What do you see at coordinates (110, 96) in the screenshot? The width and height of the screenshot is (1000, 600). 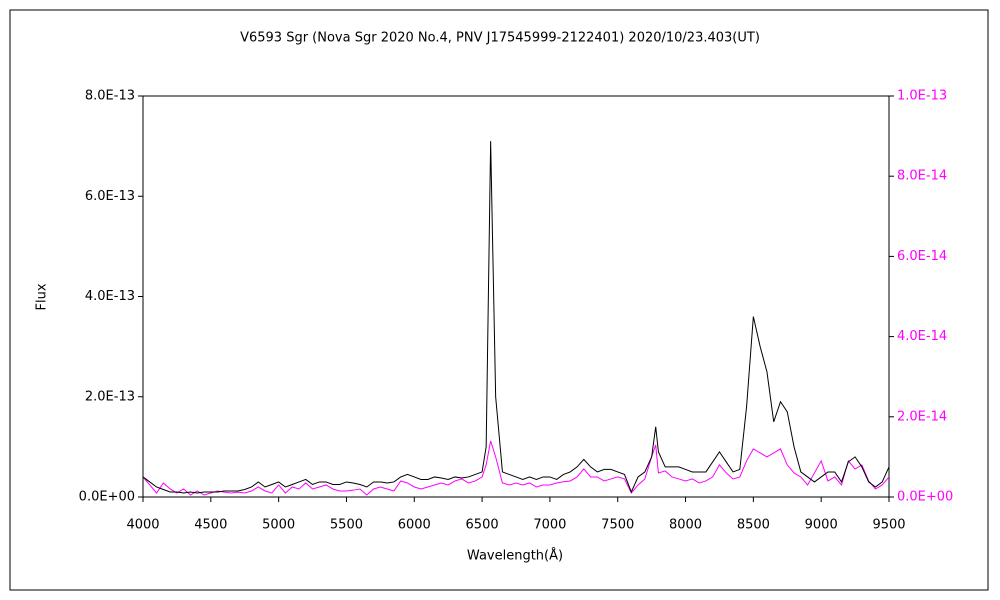 I see `y-tick-label: 8.0E-13` at bounding box center [110, 96].